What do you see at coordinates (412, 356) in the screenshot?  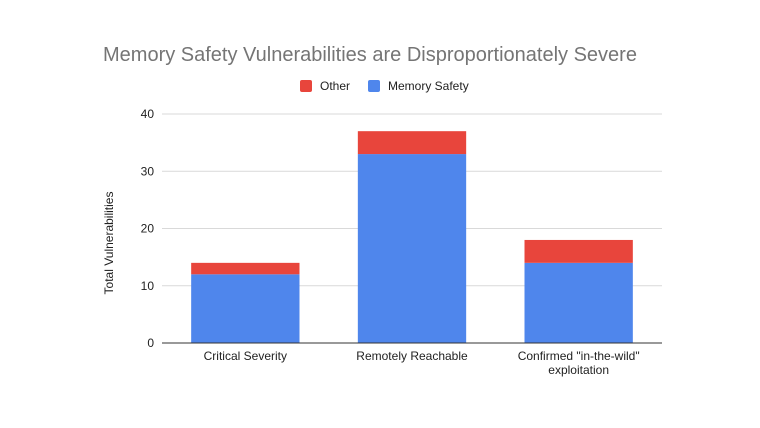 I see `x-tick-label: Remotely Reachable` at bounding box center [412, 356].